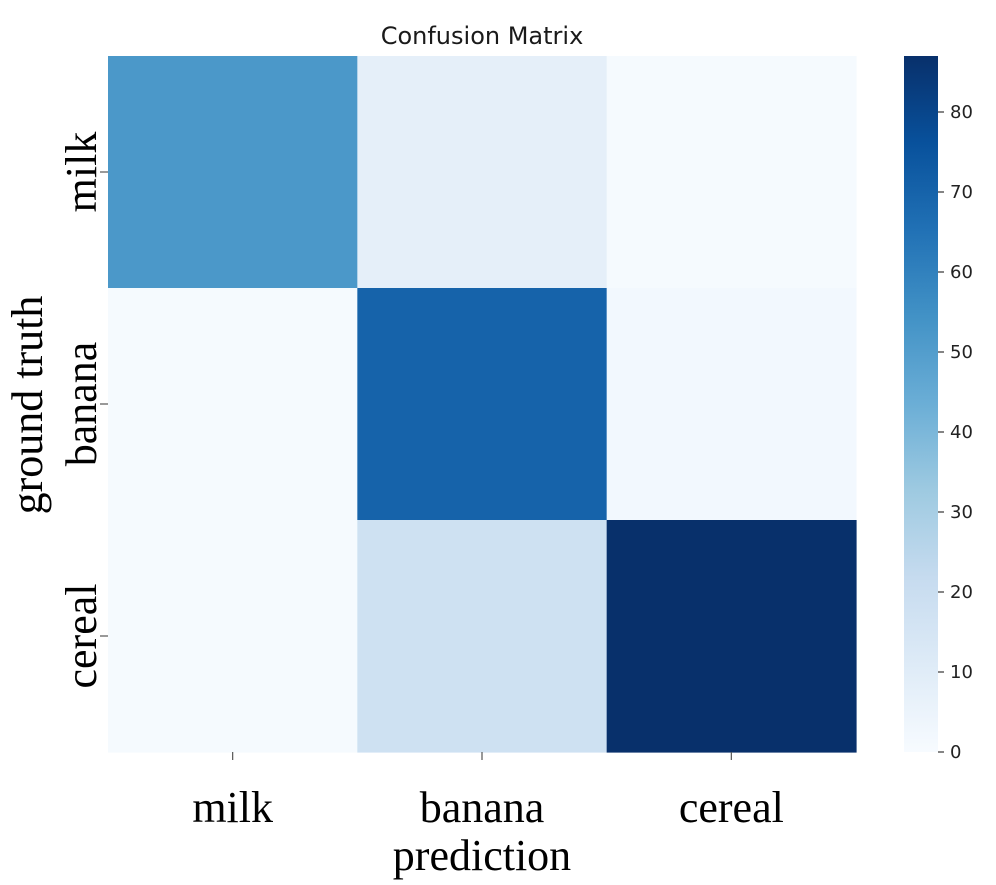 The width and height of the screenshot is (996, 885). Describe the element at coordinates (731, 807) in the screenshot. I see `x-tick-label: cereal` at that location.